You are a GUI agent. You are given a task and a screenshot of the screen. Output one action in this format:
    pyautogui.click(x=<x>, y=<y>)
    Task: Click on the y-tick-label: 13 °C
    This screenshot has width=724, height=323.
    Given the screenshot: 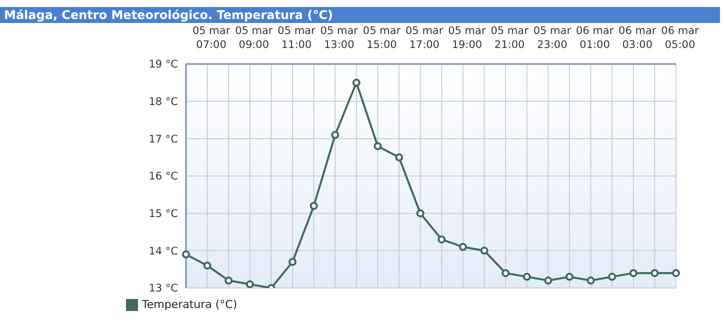 What is the action you would take?
    pyautogui.click(x=163, y=288)
    